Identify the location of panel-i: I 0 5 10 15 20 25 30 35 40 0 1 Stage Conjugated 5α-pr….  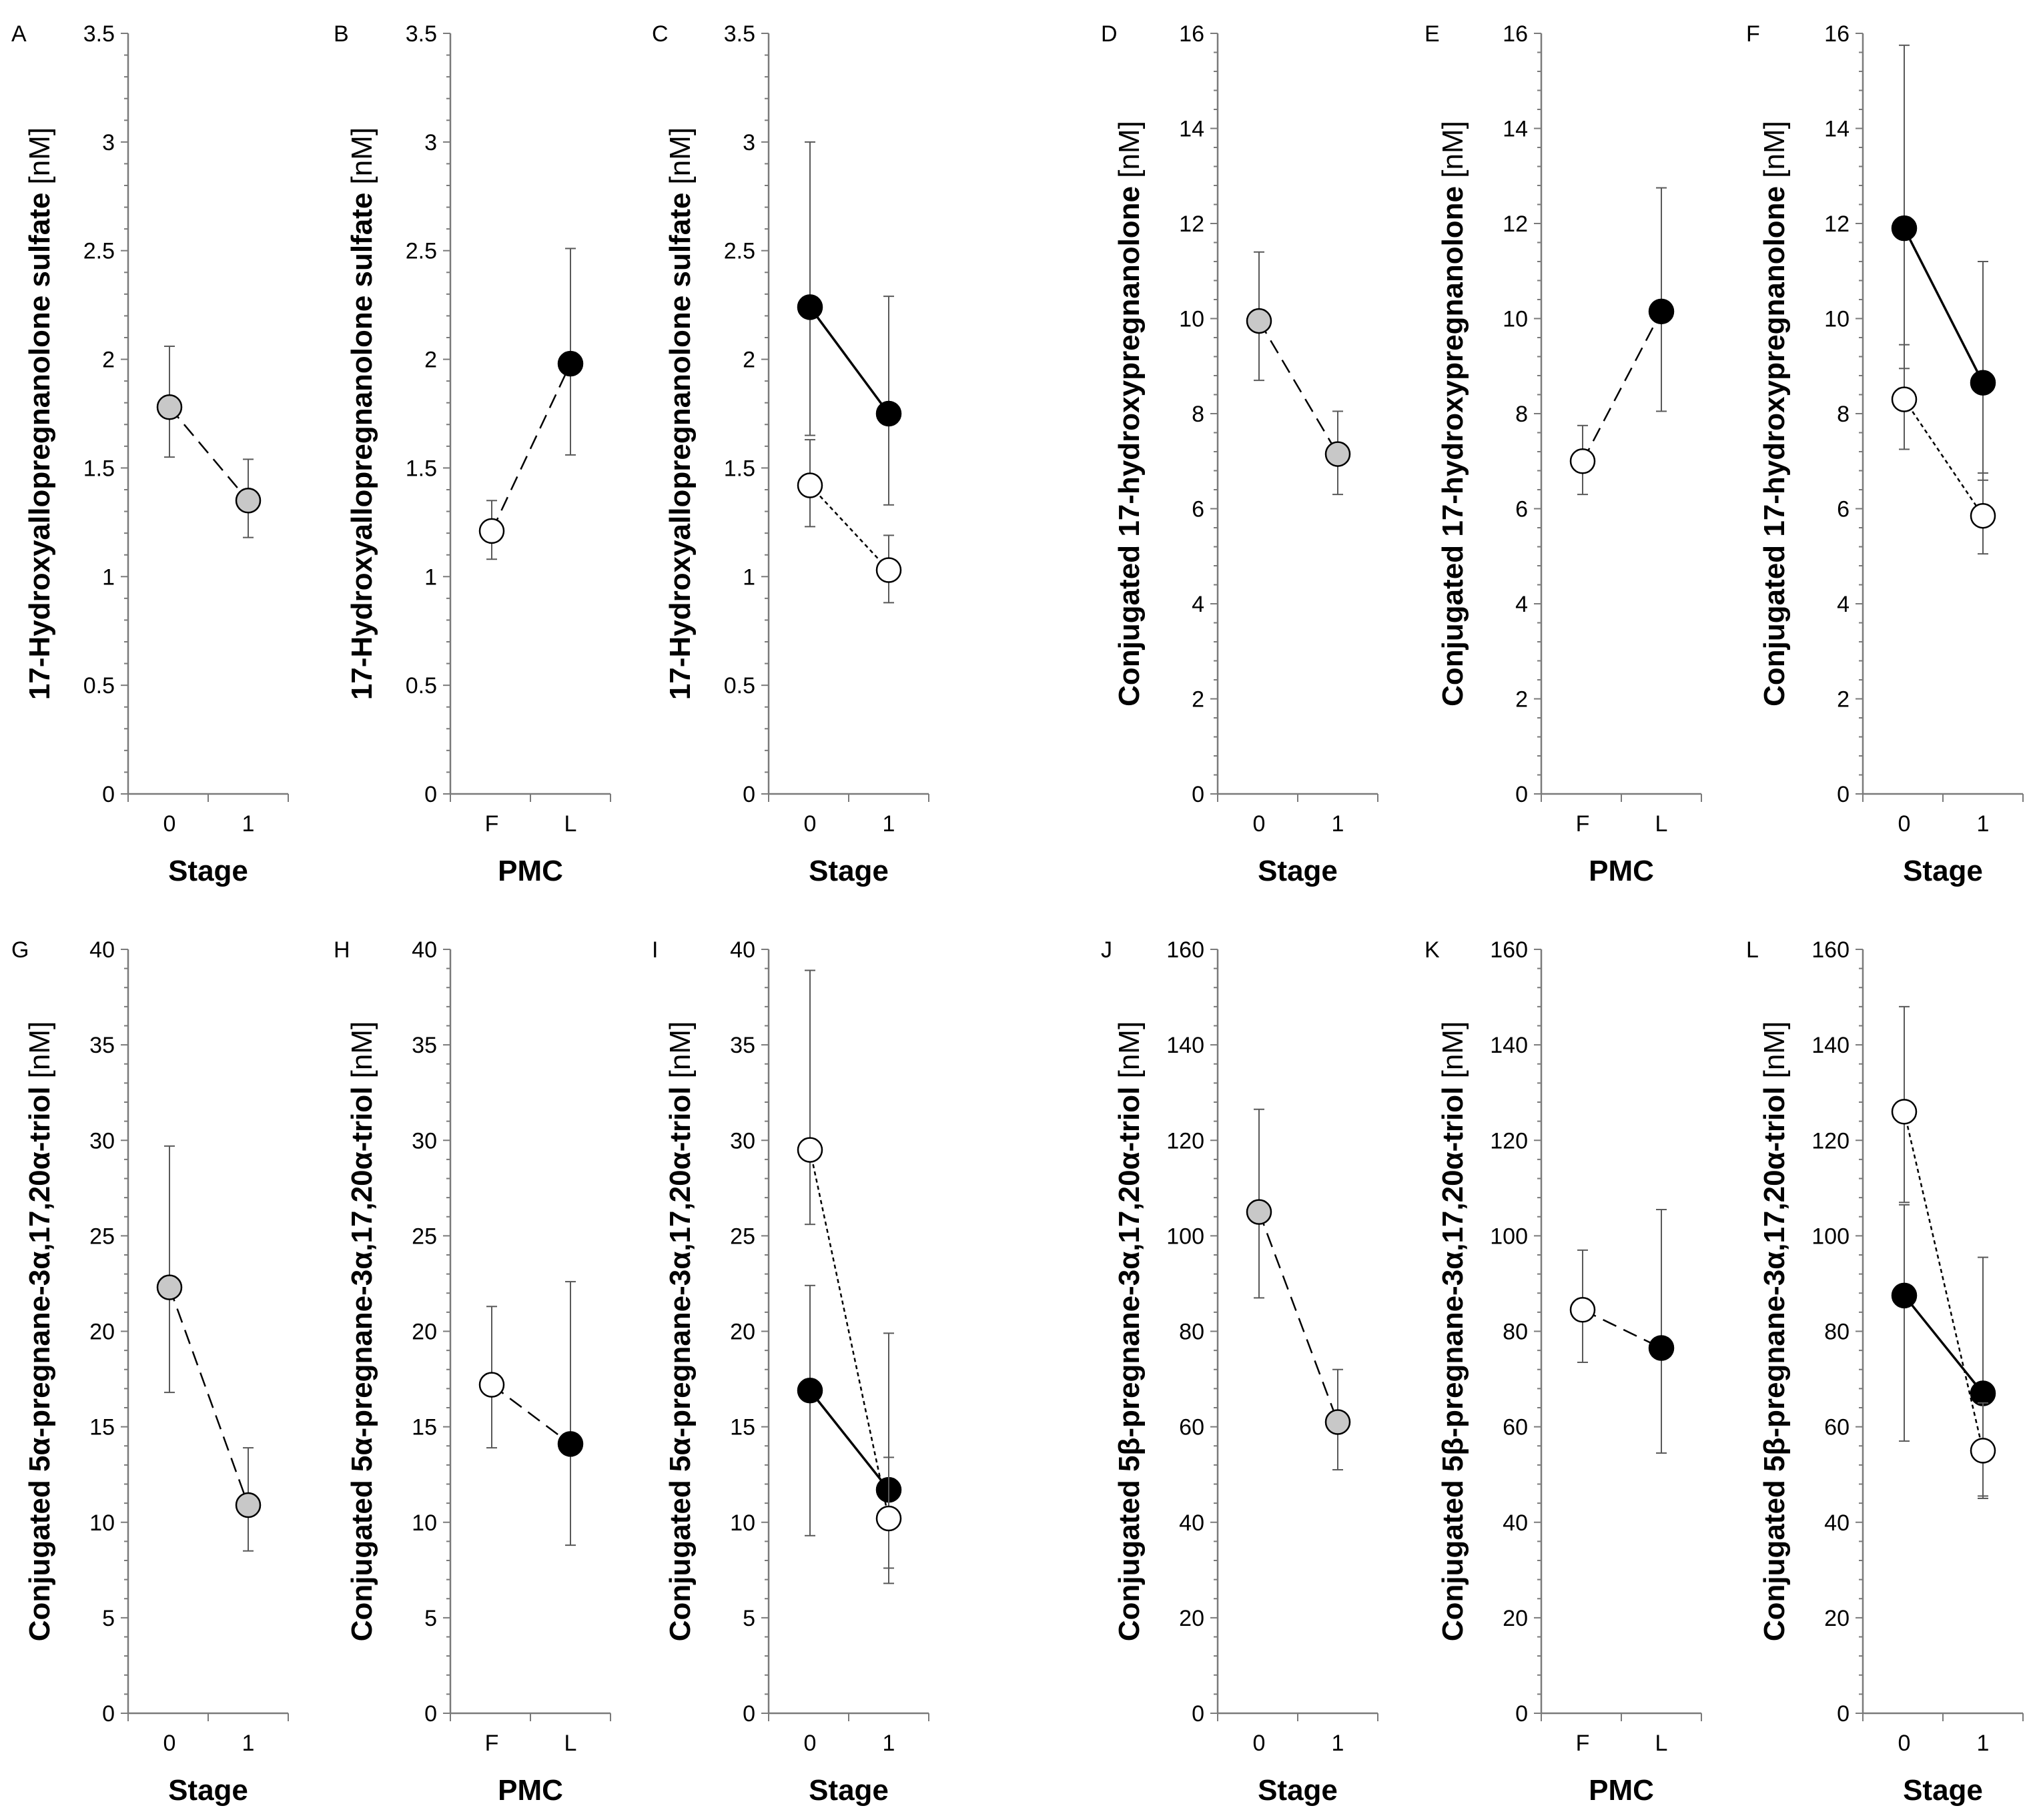
(790, 1372).